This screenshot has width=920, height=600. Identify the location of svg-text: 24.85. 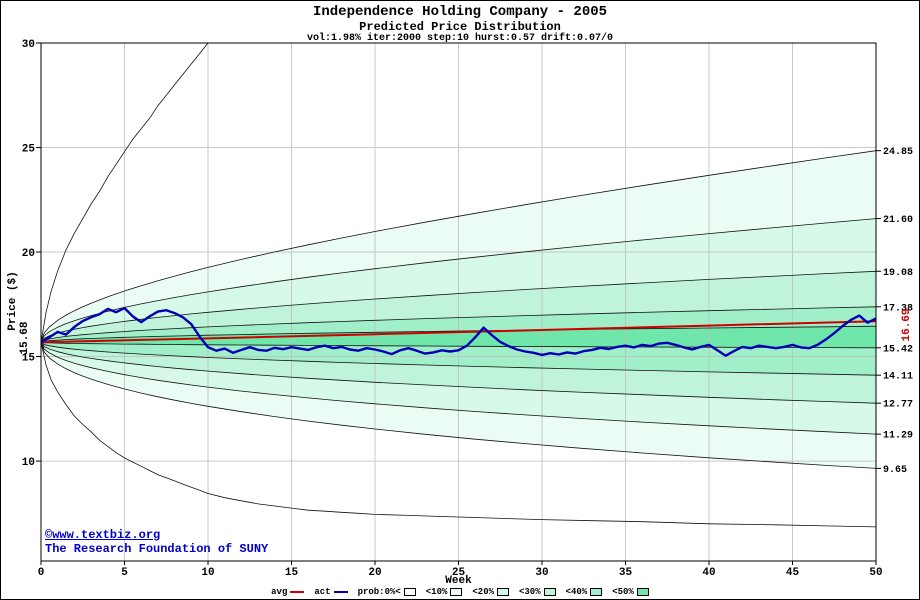
(898, 152).